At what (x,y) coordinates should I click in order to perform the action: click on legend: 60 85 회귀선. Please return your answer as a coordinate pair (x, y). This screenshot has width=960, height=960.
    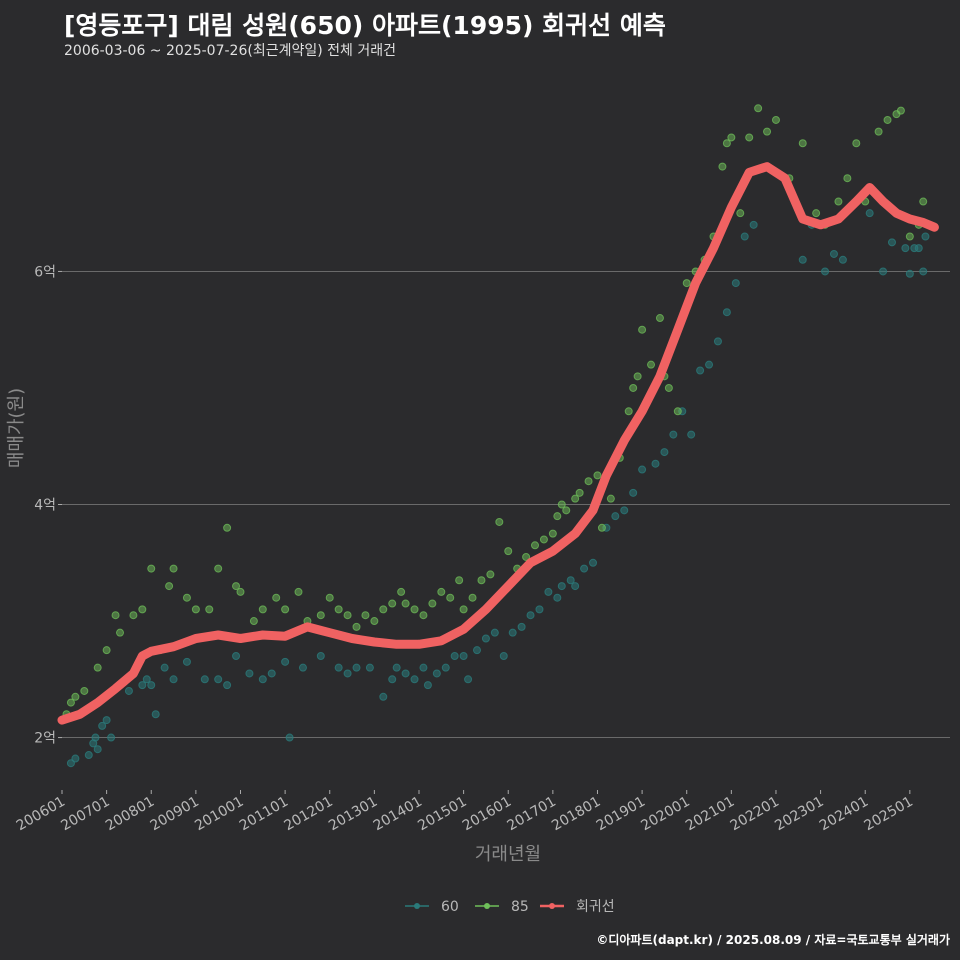
    Looking at the image, I should click on (510, 907).